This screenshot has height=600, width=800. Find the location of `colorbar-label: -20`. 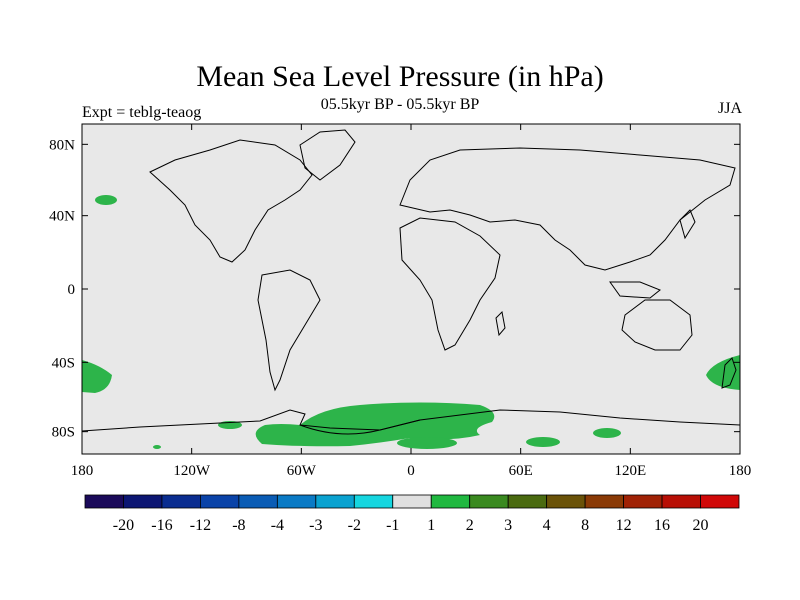

colorbar-label: -20 is located at coordinates (123, 525).